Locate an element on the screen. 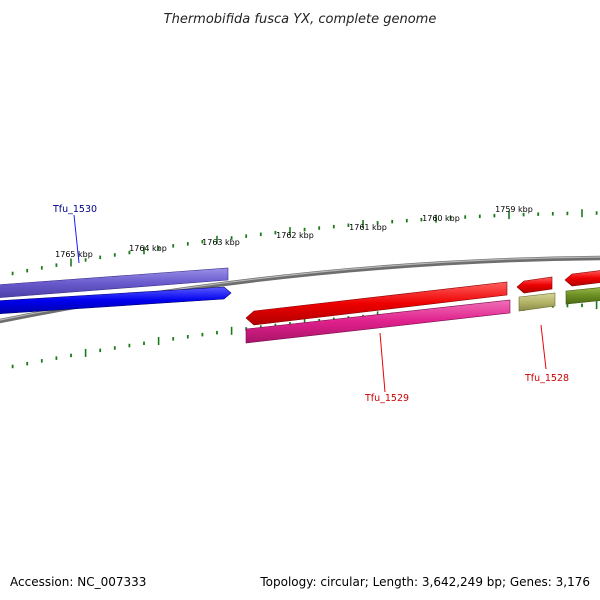 This screenshot has height=600, width=600. accession-text: Accession: NC_007333 is located at coordinates (78, 582).